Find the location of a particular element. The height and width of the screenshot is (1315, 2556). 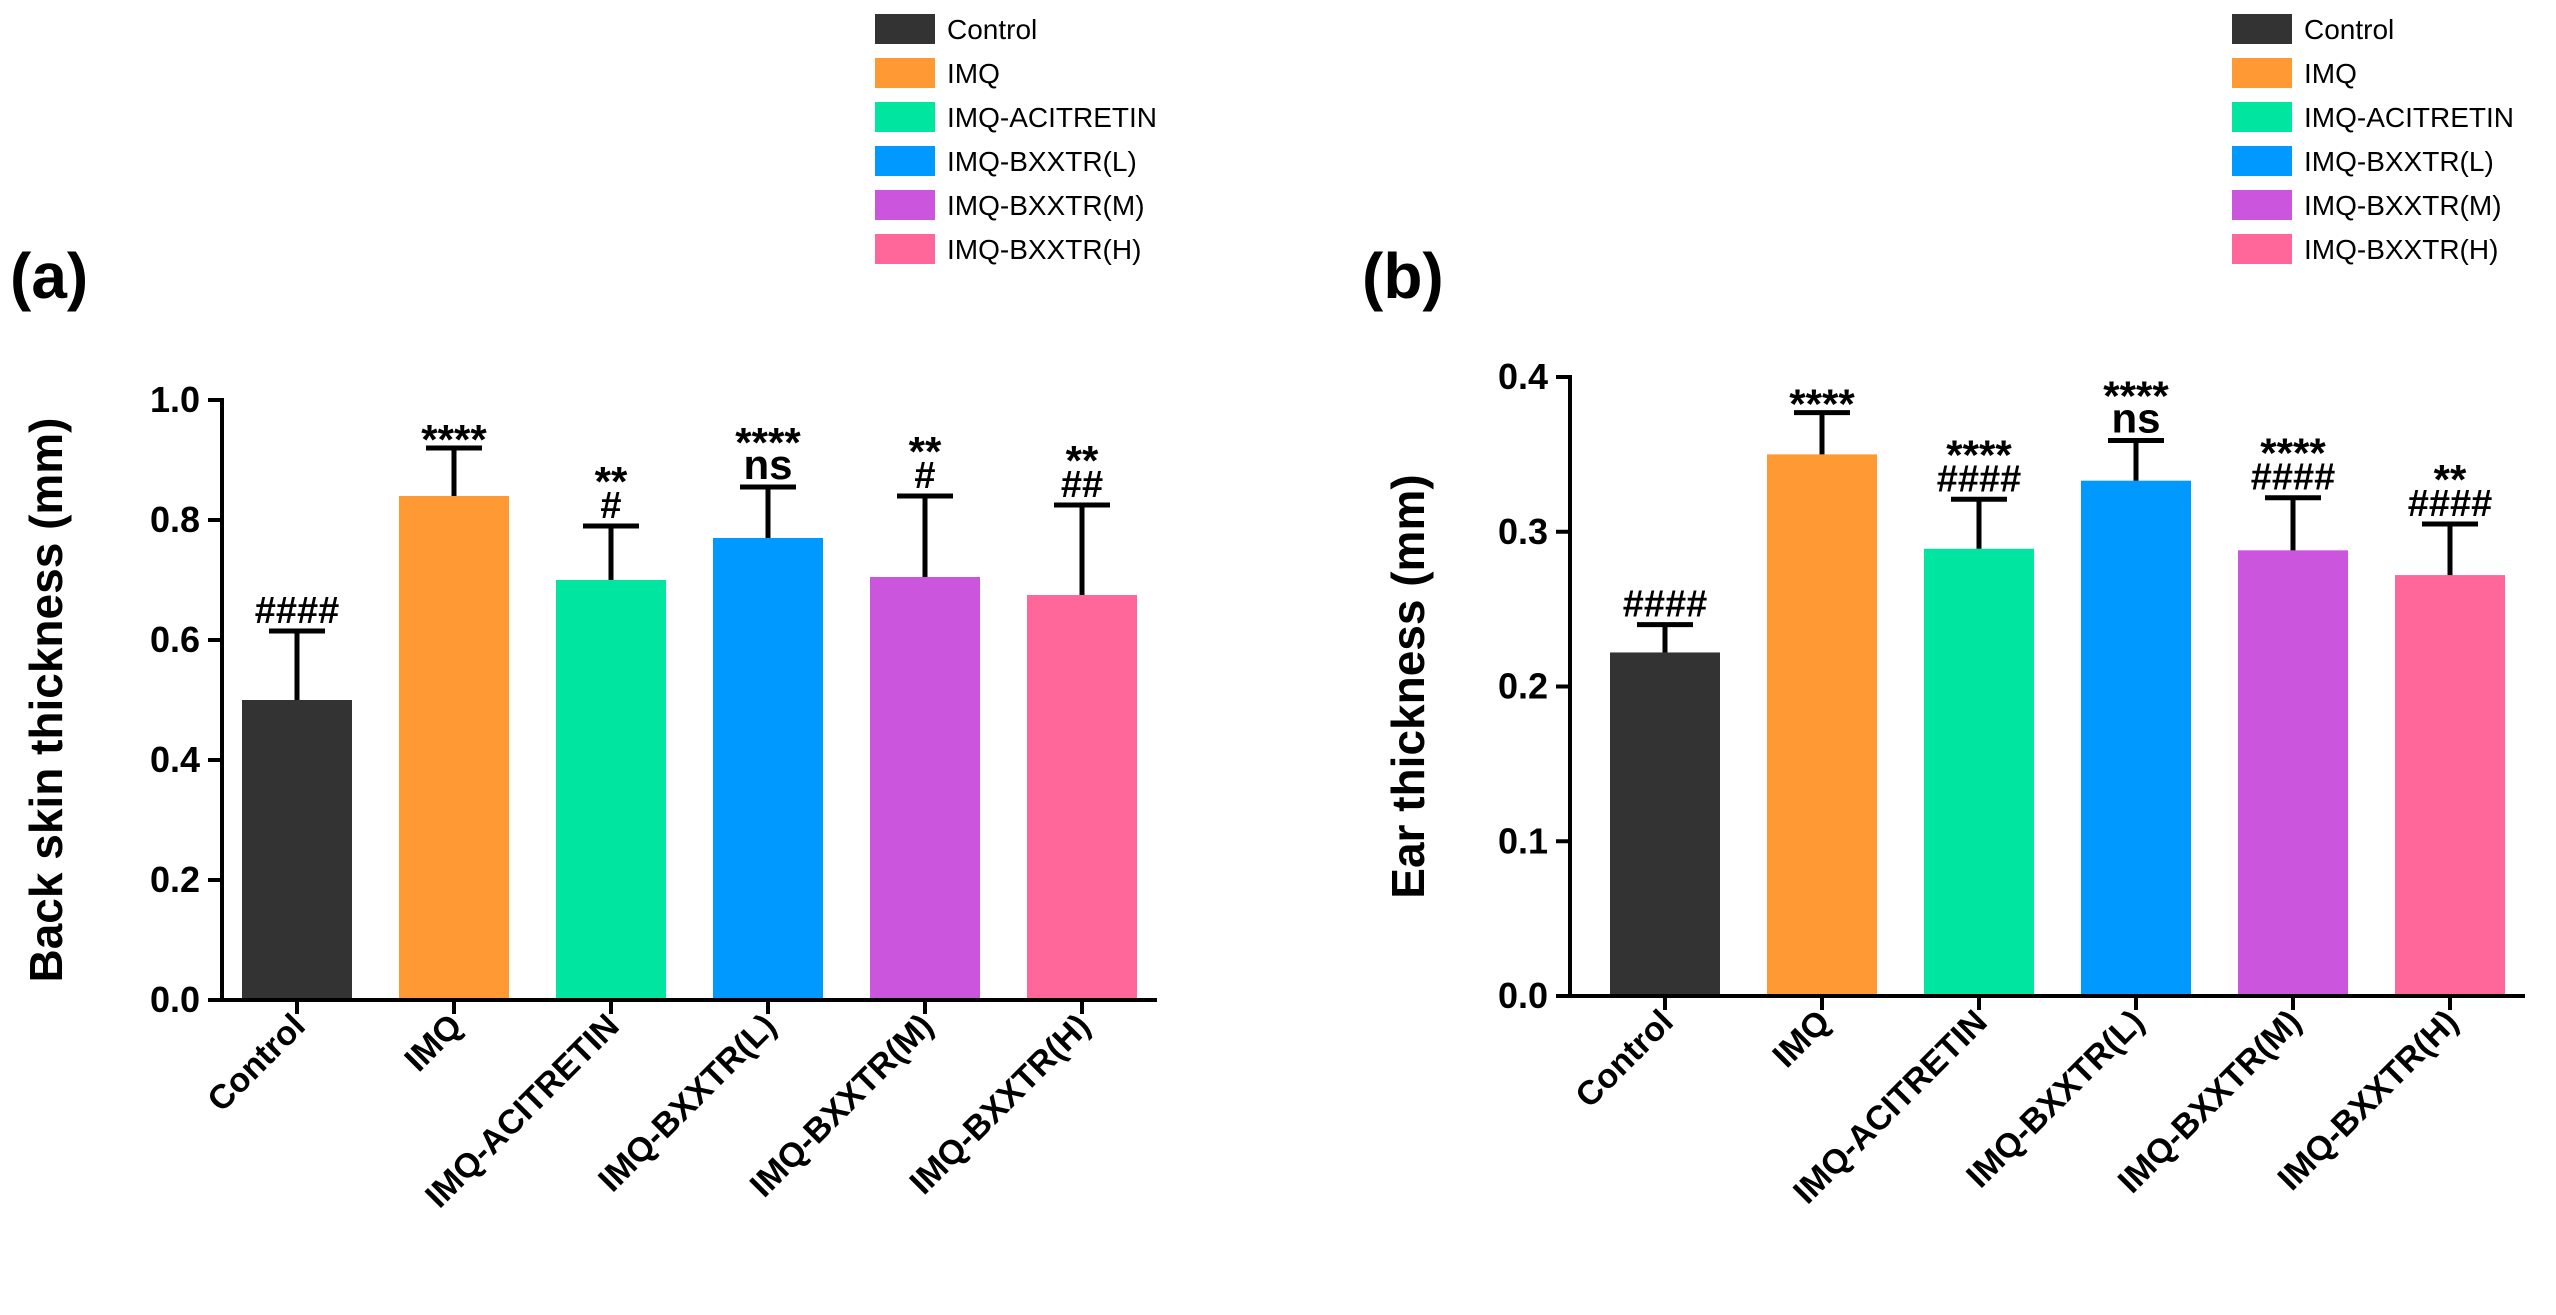

y-tick-label: 0.8 is located at coordinates (175, 519).